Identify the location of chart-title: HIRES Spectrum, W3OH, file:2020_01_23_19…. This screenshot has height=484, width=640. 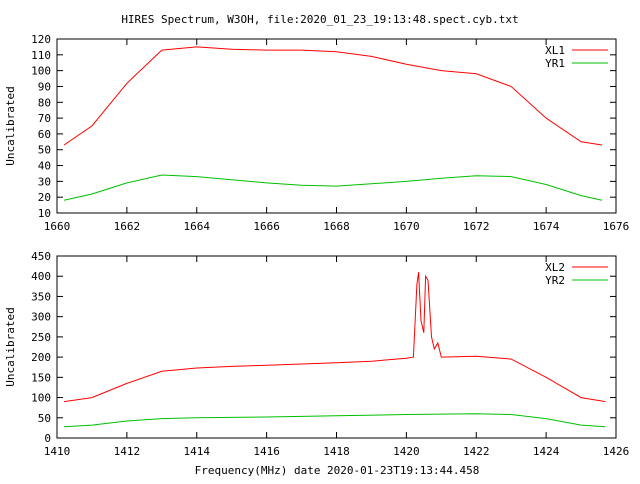
(319, 19).